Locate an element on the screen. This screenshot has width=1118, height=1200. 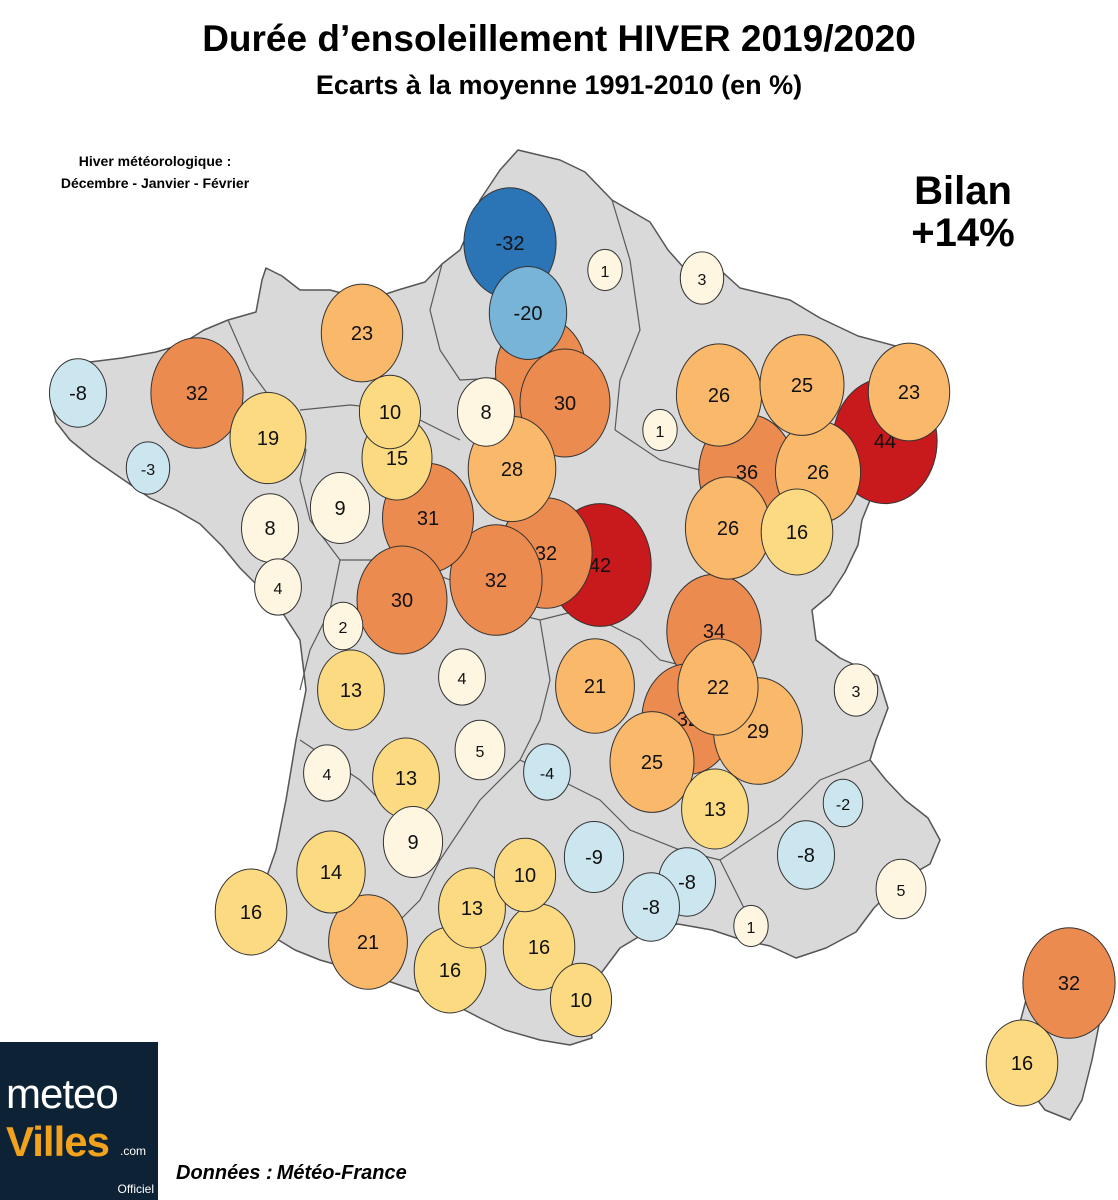
station-value-label: 15 is located at coordinates (397, 459).